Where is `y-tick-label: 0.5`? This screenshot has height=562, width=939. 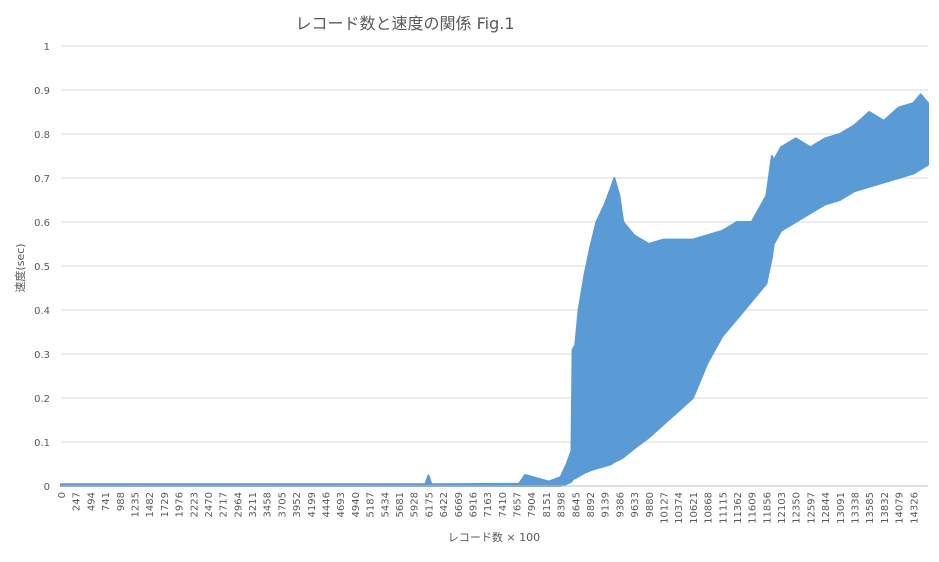 y-tick-label: 0.5 is located at coordinates (42, 267).